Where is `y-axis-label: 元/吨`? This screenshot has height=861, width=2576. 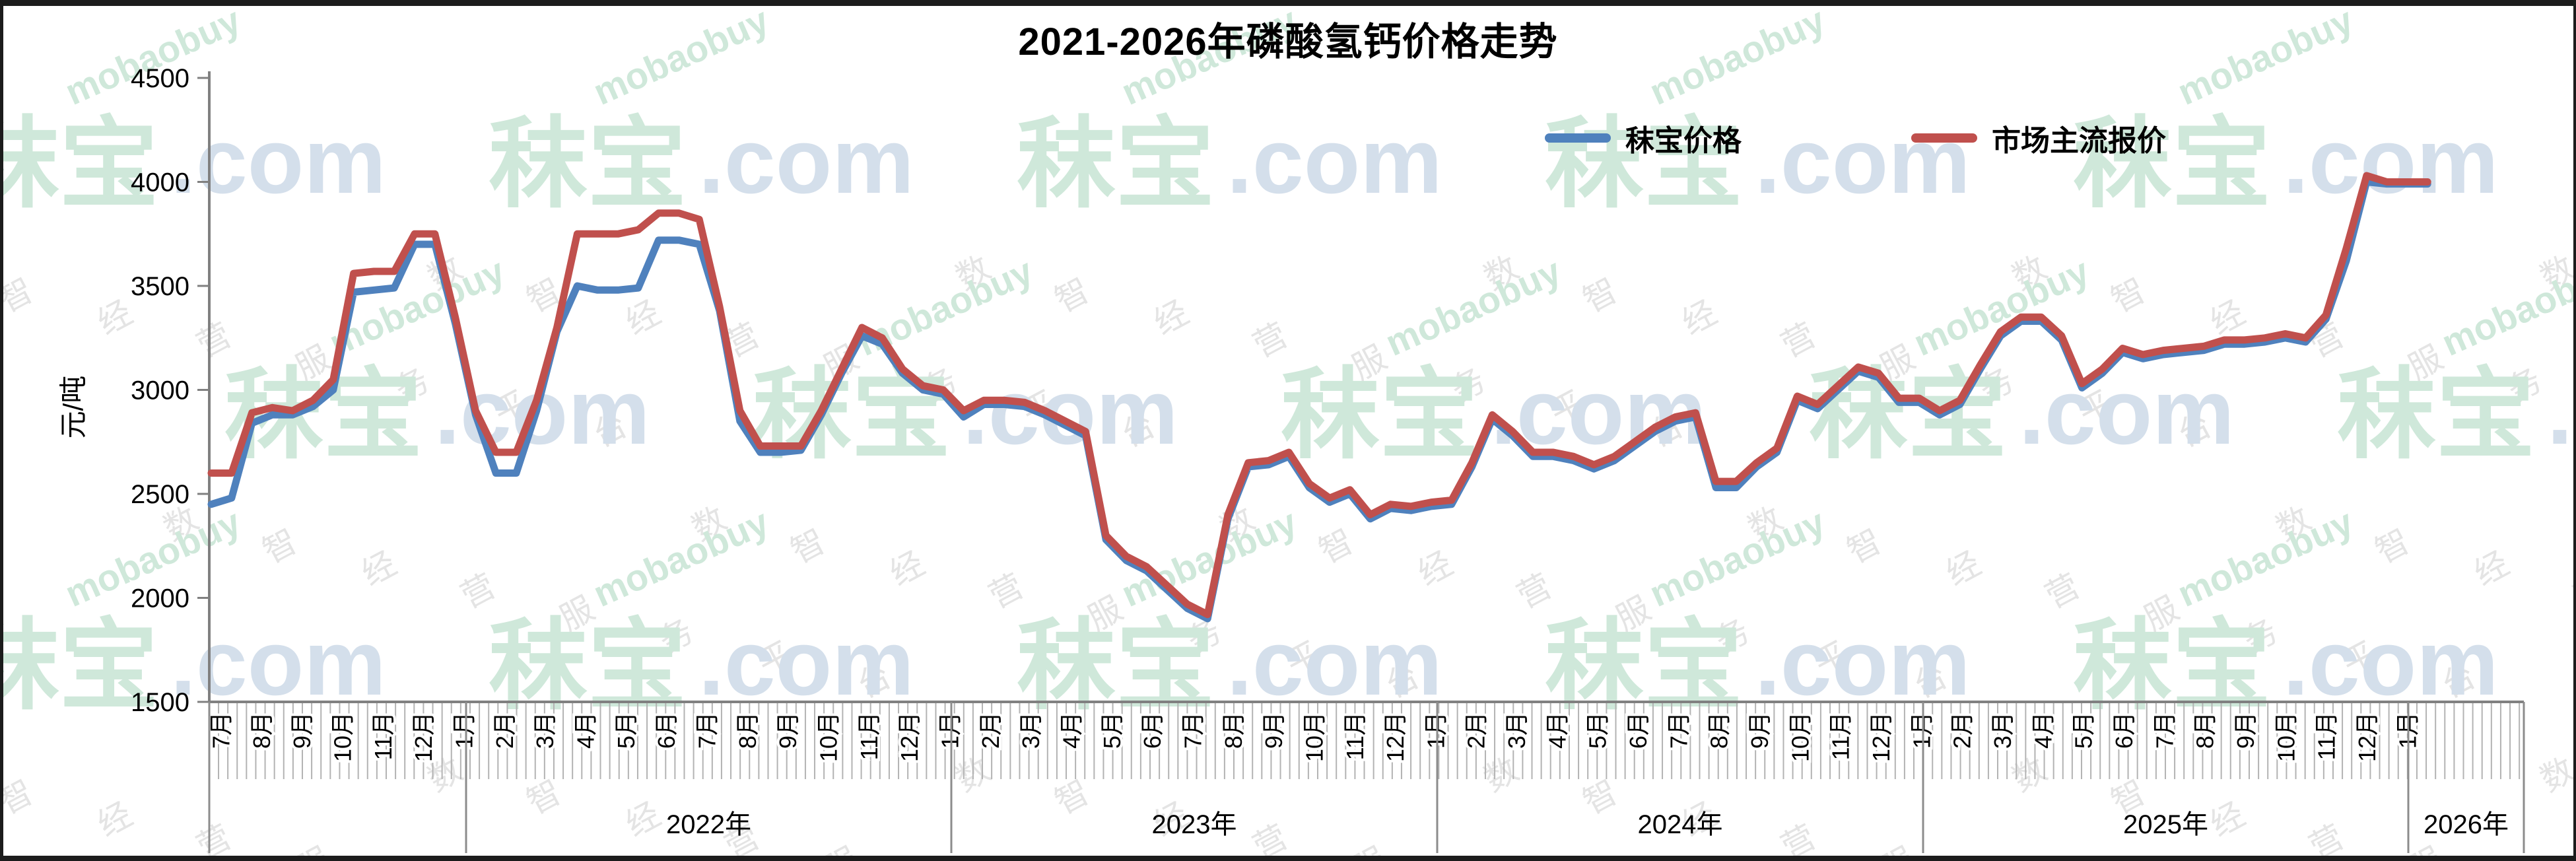
y-axis-label: 元/吨 is located at coordinates (73, 407).